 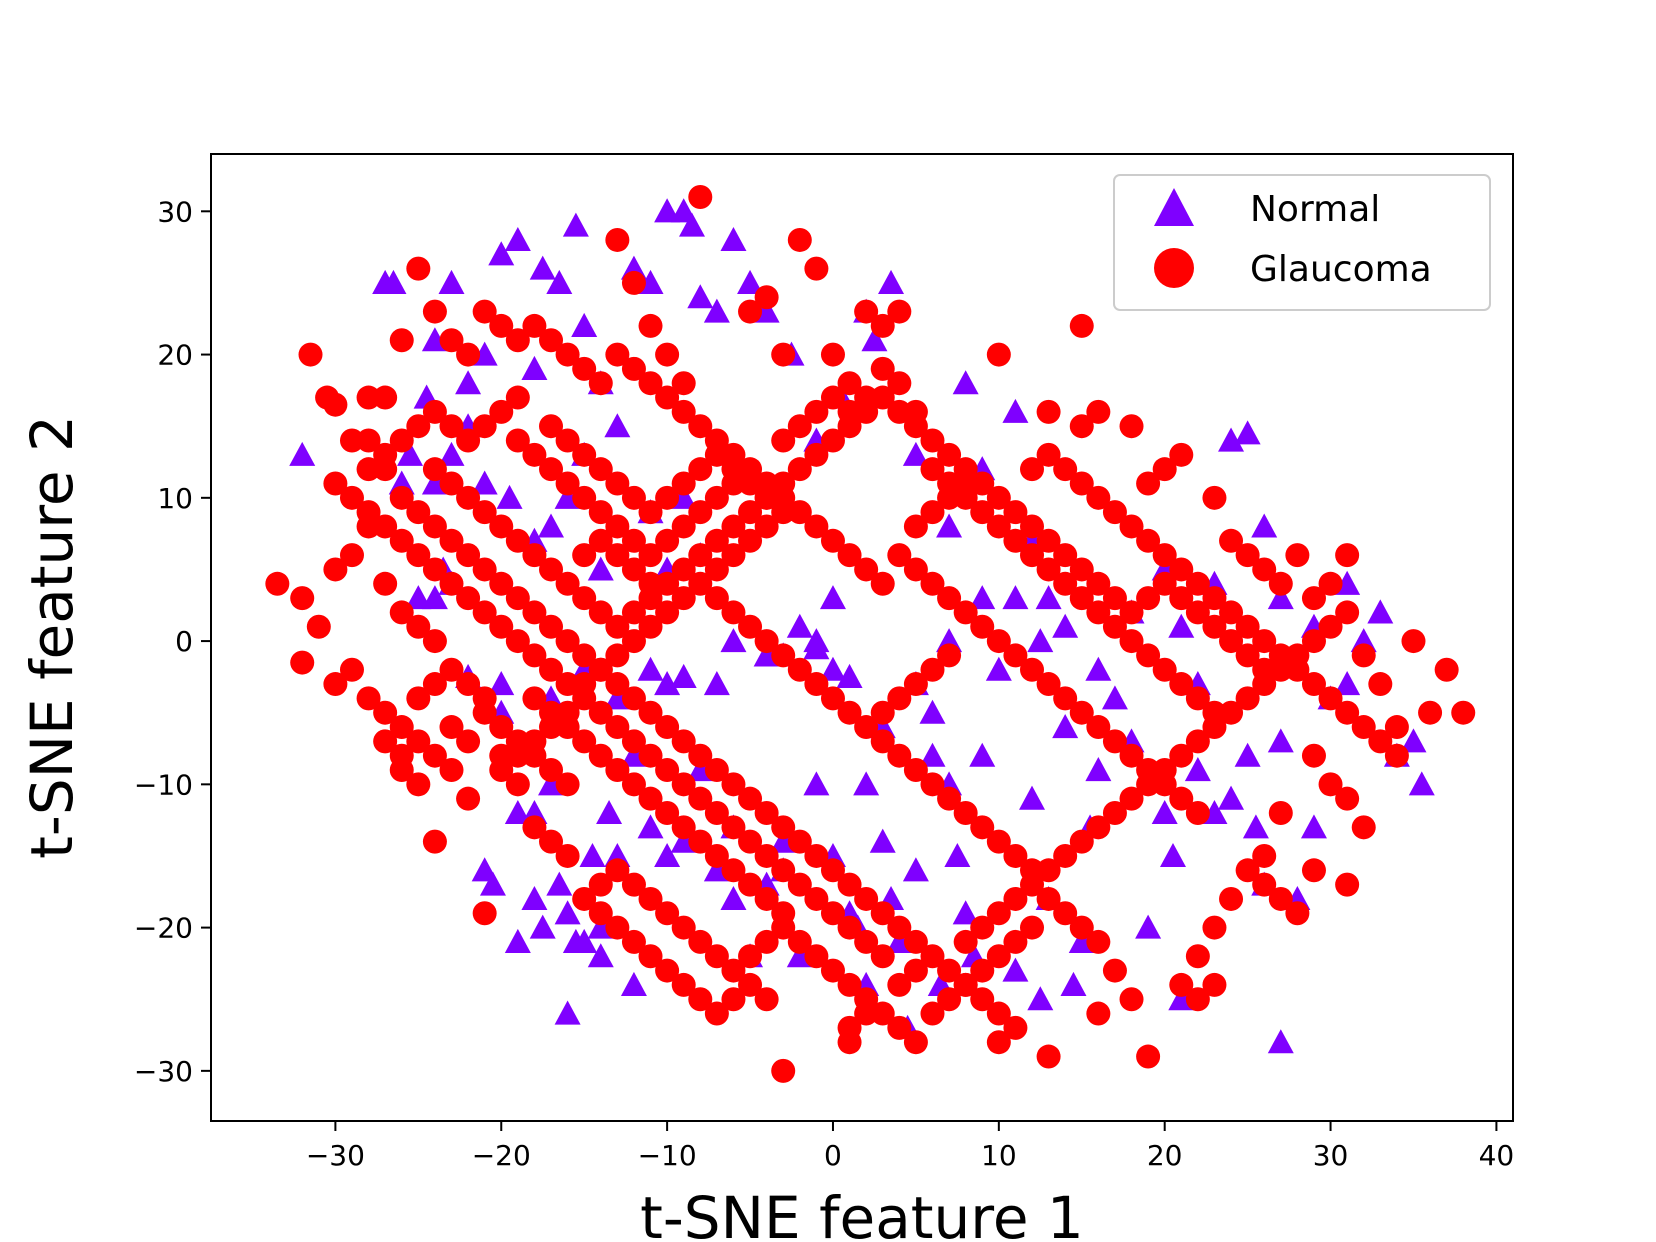 I want to click on legend: Normal Glaucoma, so click(x=1302, y=242).